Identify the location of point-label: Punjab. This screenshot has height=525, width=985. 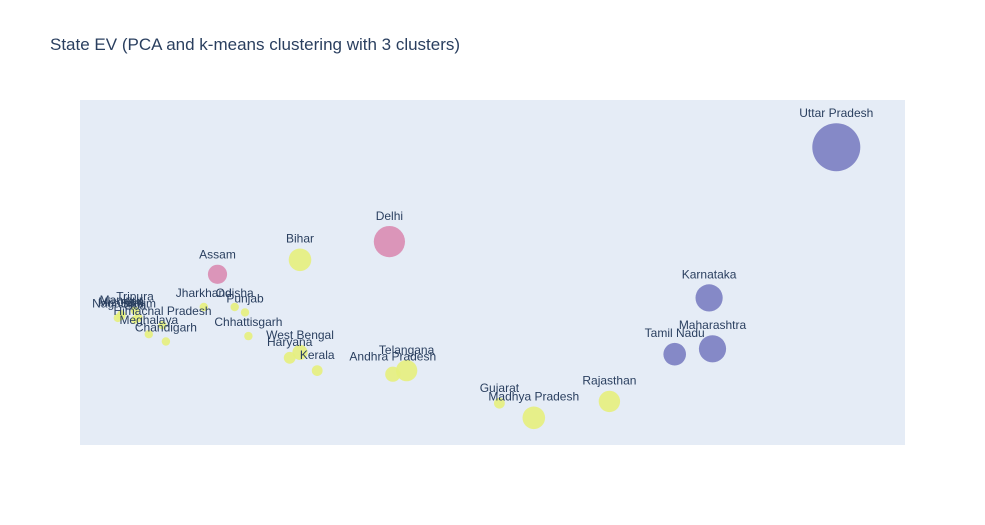
(245, 298).